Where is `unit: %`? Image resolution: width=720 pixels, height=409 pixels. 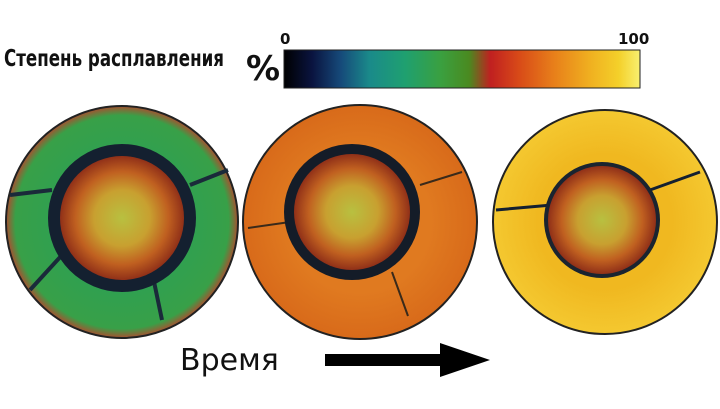 unit: % is located at coordinates (263, 69).